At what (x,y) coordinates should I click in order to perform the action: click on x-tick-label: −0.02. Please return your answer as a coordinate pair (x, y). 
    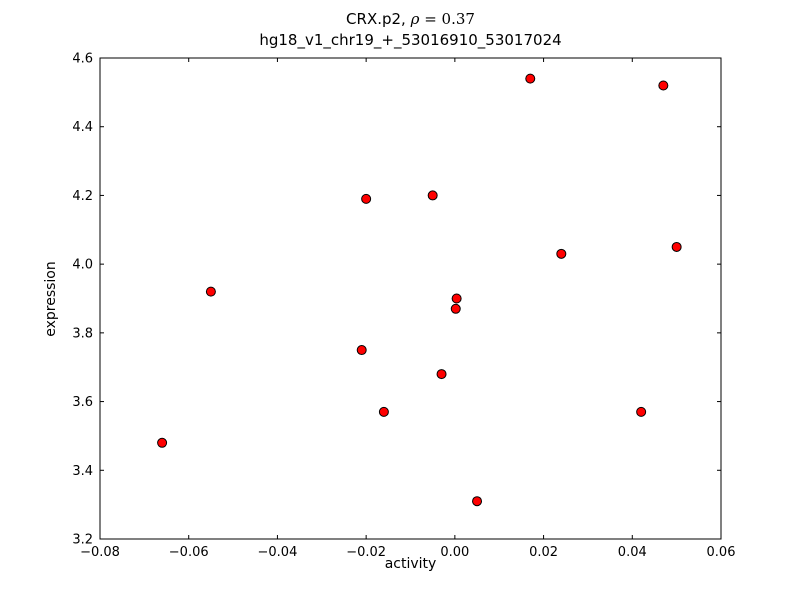
    Looking at the image, I should click on (366, 552).